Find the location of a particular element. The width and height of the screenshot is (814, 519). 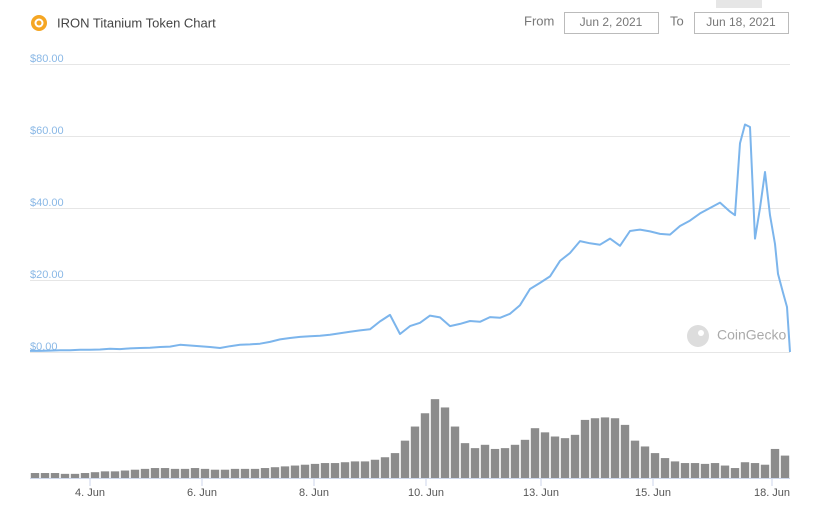

y-tick-label: $60.00 is located at coordinates (47, 131).